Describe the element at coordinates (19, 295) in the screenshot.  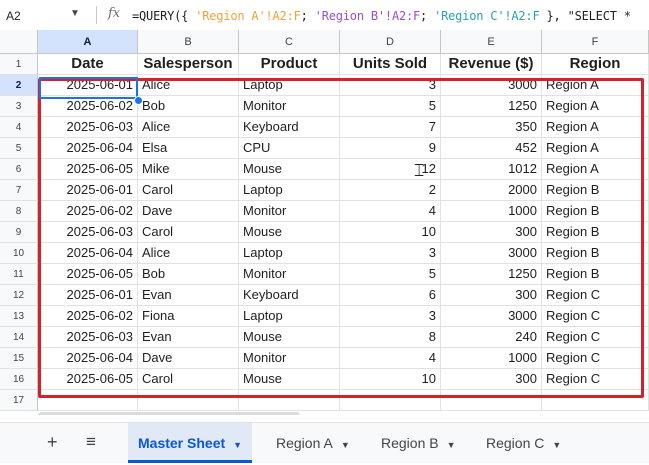
I see `row-header-12: 12` at that location.